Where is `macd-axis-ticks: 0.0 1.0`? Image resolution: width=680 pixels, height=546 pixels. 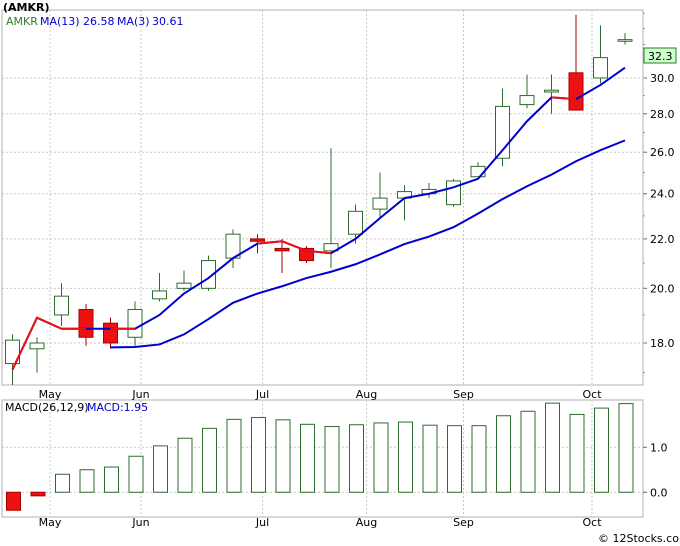 macd-axis-ticks: 0.0 1.0 is located at coordinates (655, 470).